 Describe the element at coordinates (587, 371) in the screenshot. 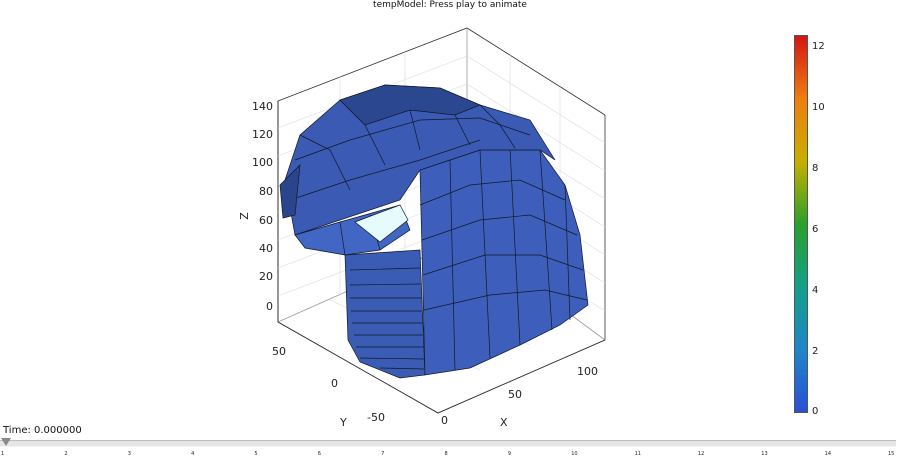

I see `x-tick-label: 100` at that location.